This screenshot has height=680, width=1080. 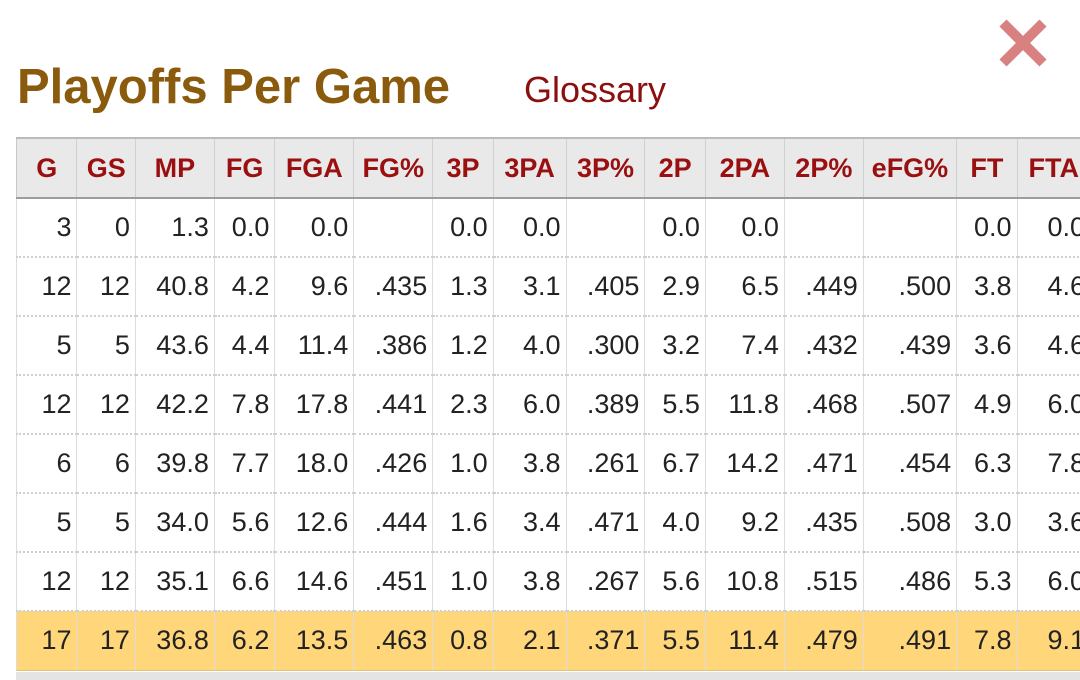 What do you see at coordinates (987, 168) in the screenshot?
I see `column-header-ft: FT` at bounding box center [987, 168].